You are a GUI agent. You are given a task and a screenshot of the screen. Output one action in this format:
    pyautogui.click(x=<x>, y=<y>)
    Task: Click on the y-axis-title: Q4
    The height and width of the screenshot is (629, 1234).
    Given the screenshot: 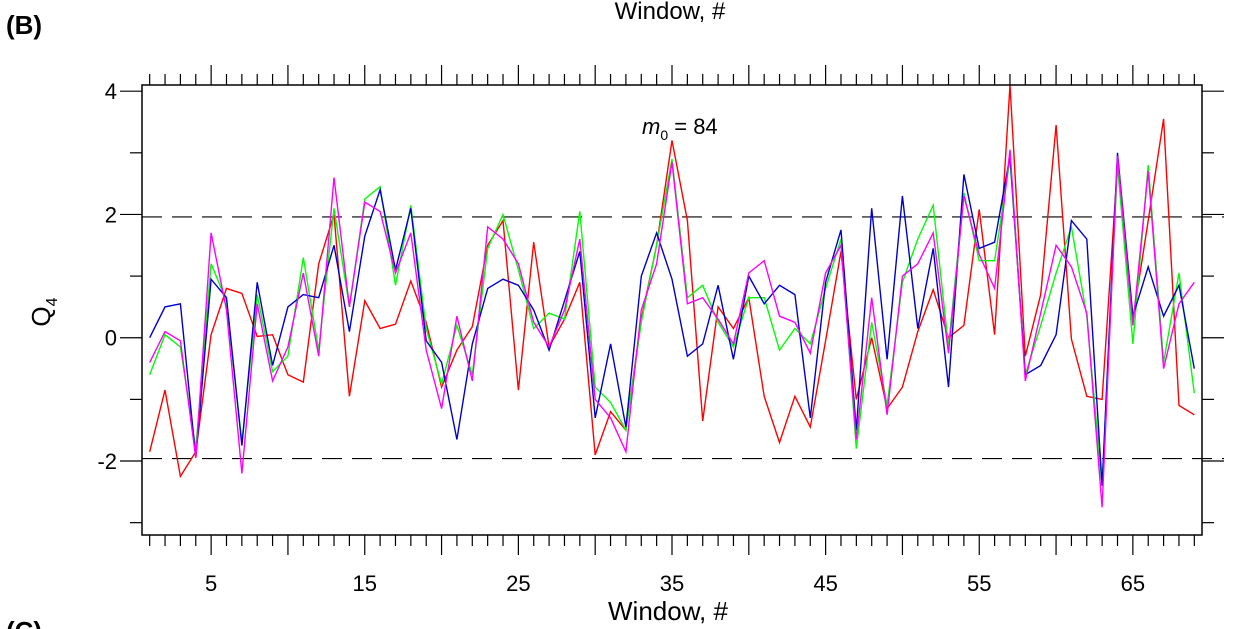 What is the action you would take?
    pyautogui.click(x=43, y=311)
    